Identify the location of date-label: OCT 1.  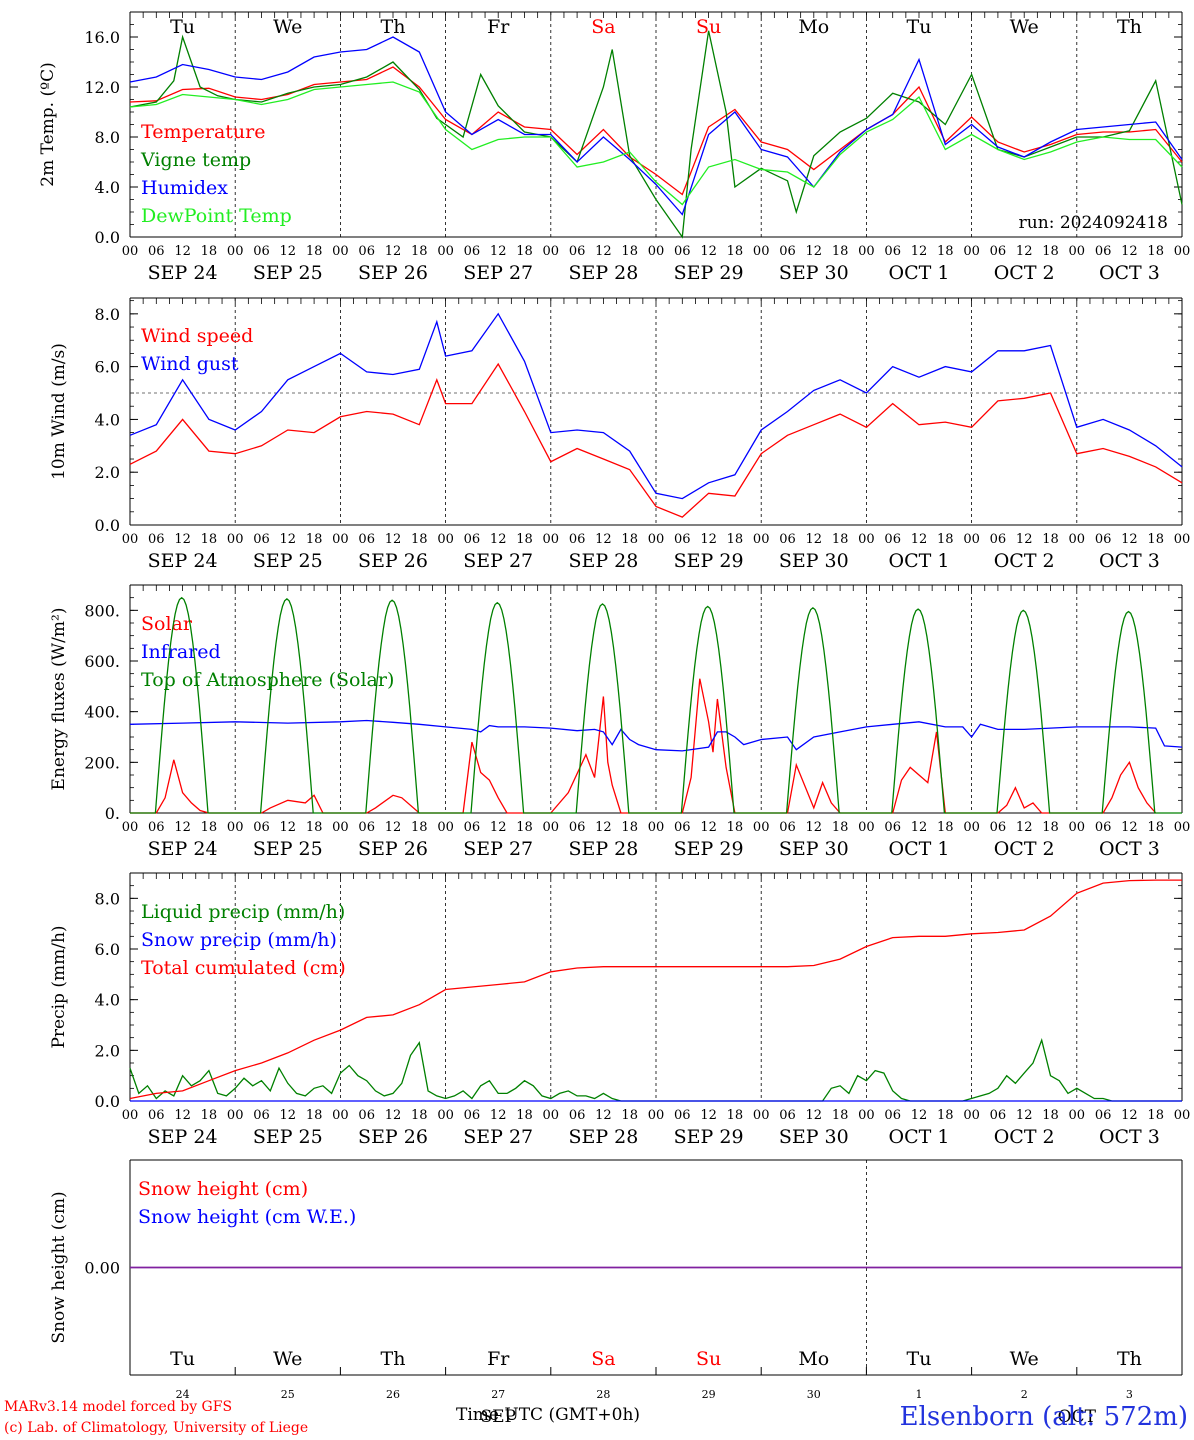
(919, 273).